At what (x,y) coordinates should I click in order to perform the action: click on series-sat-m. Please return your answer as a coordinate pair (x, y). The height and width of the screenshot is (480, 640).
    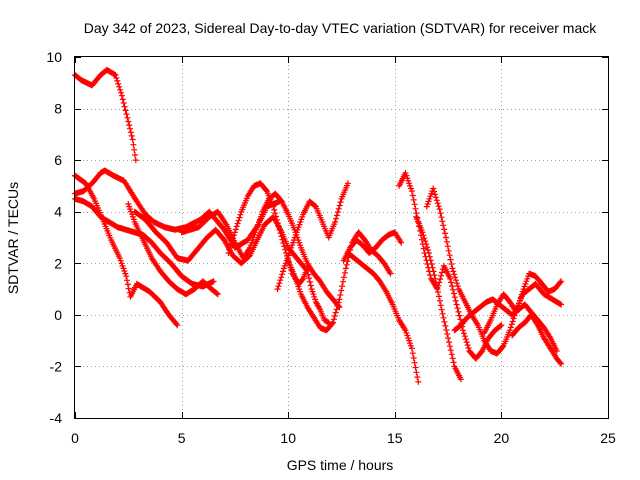
    Looking at the image, I should click on (450, 266).